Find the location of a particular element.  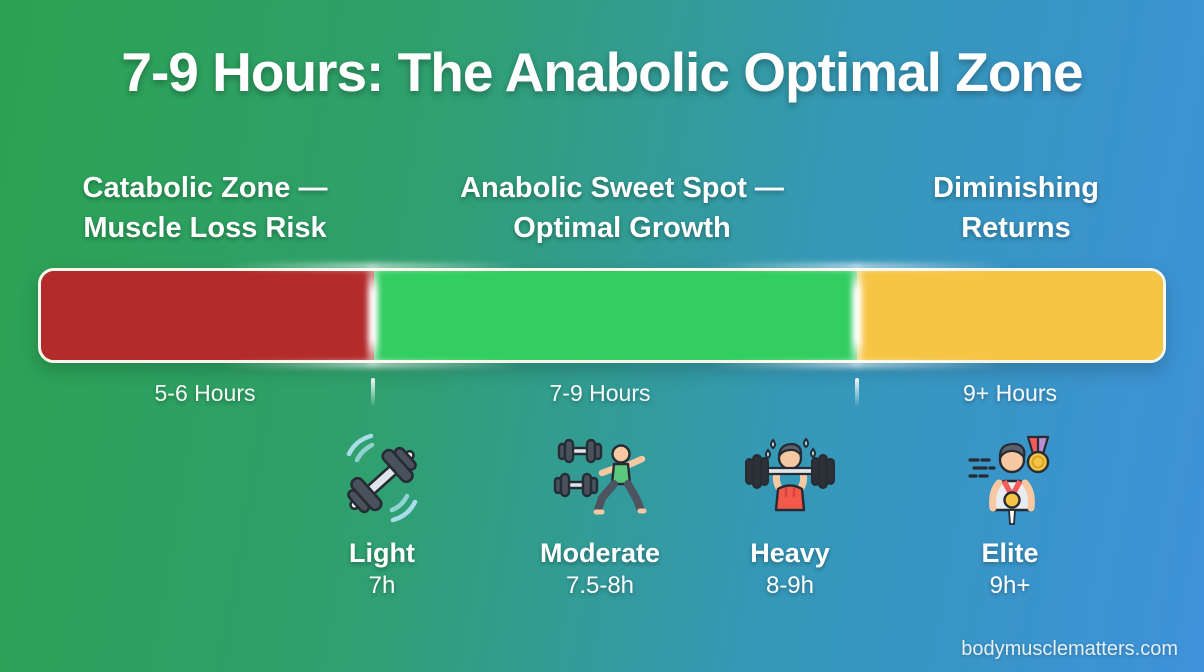

hours-range-diminishing: 9+ Hours is located at coordinates (1010, 393).